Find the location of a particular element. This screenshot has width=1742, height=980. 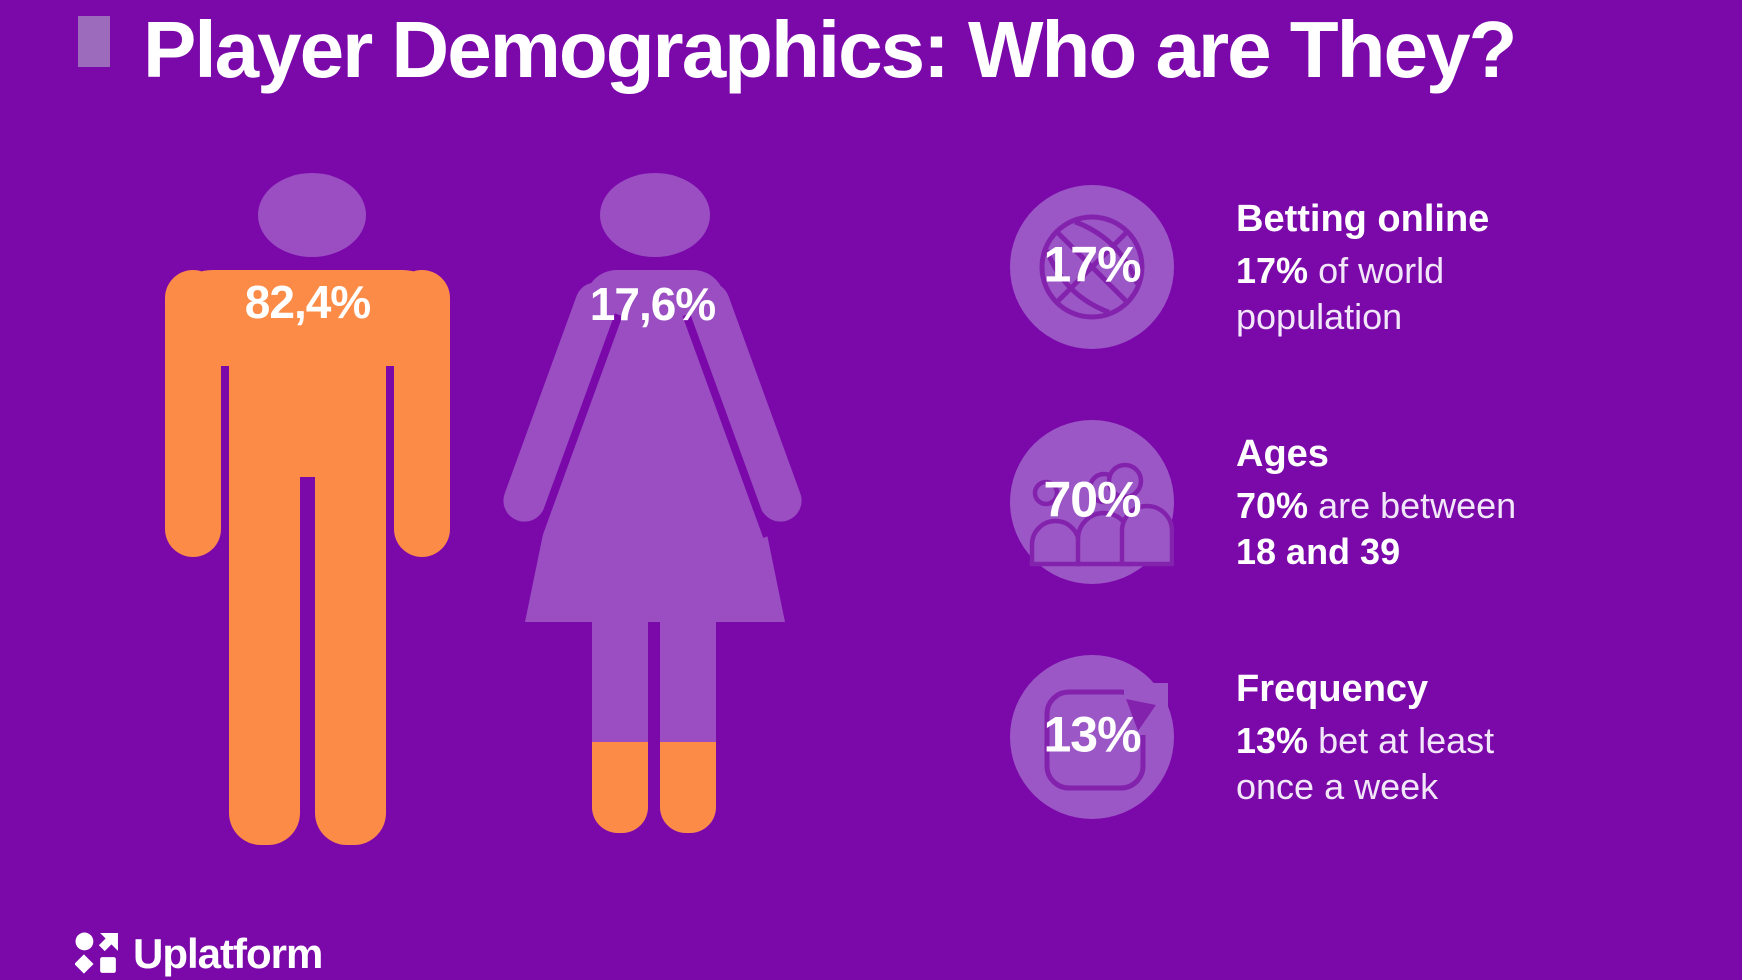

stat-description-line: once a week is located at coordinates (1337, 786).